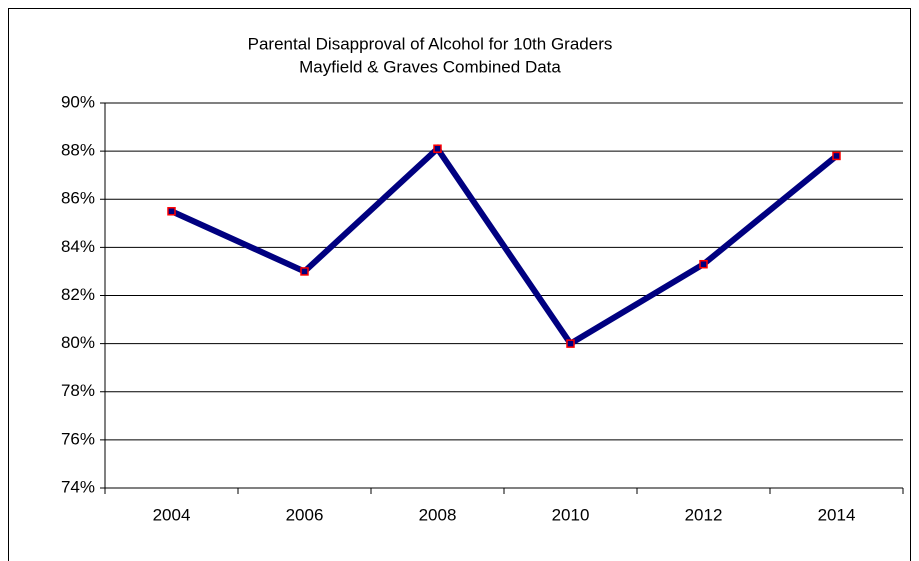 This screenshot has width=919, height=561. What do you see at coordinates (305, 514) in the screenshot?
I see `x-tick-label: 2006` at bounding box center [305, 514].